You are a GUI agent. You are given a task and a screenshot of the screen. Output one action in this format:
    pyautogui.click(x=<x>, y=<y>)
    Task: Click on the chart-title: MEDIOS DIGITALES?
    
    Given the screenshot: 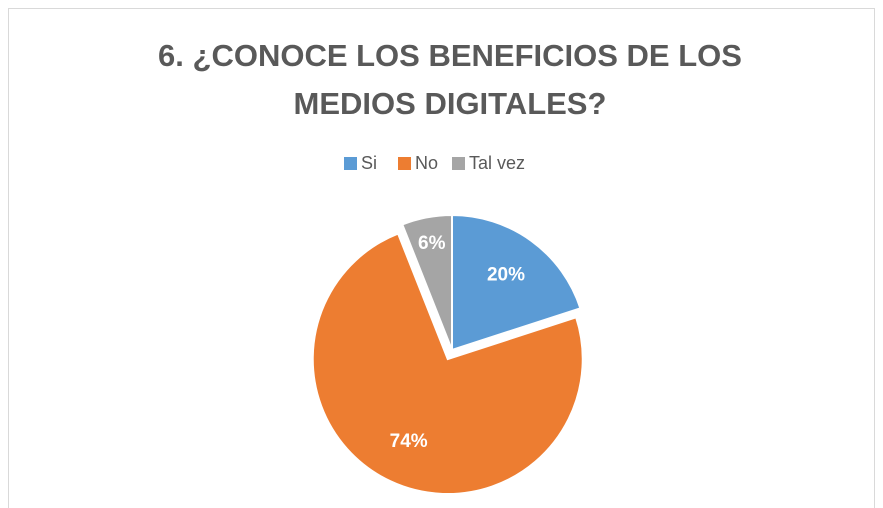 What is the action you would take?
    pyautogui.click(x=450, y=103)
    